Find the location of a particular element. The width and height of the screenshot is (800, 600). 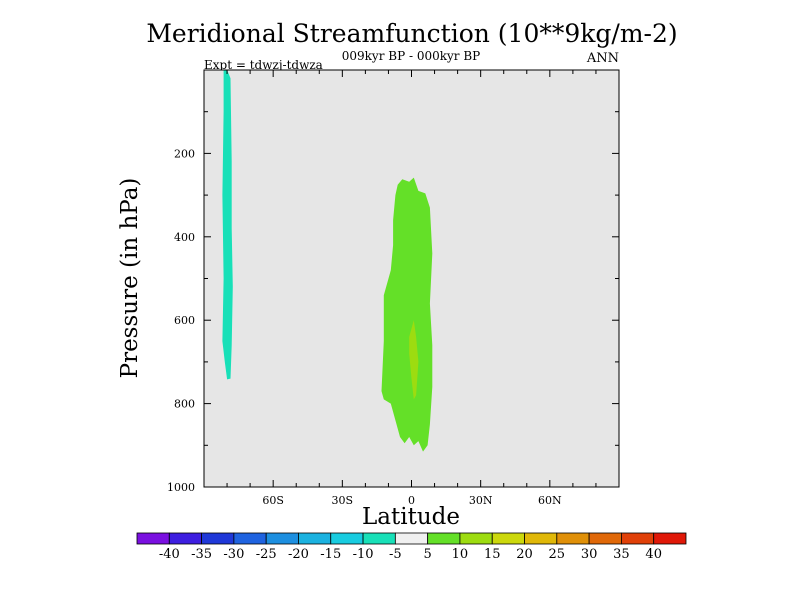

positive-cell-eq is located at coordinates (407, 314).